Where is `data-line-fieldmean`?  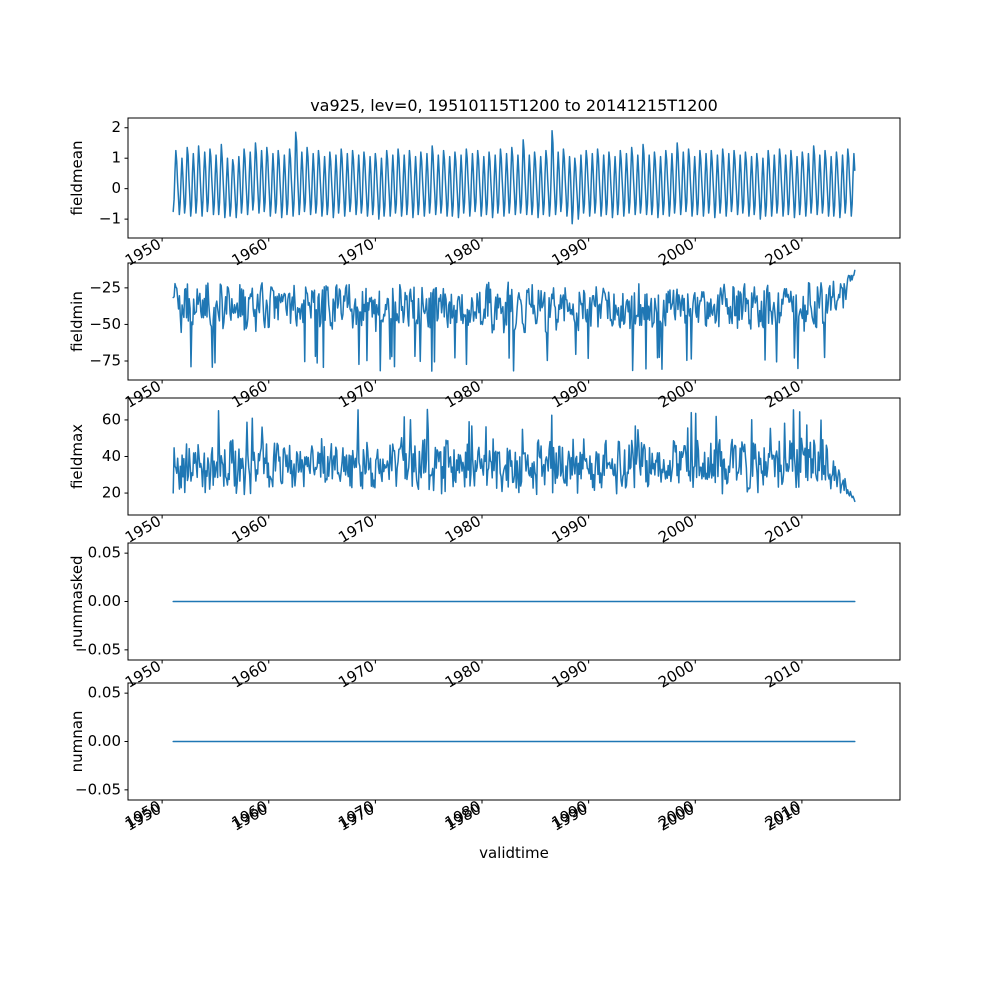 data-line-fieldmean is located at coordinates (514, 177).